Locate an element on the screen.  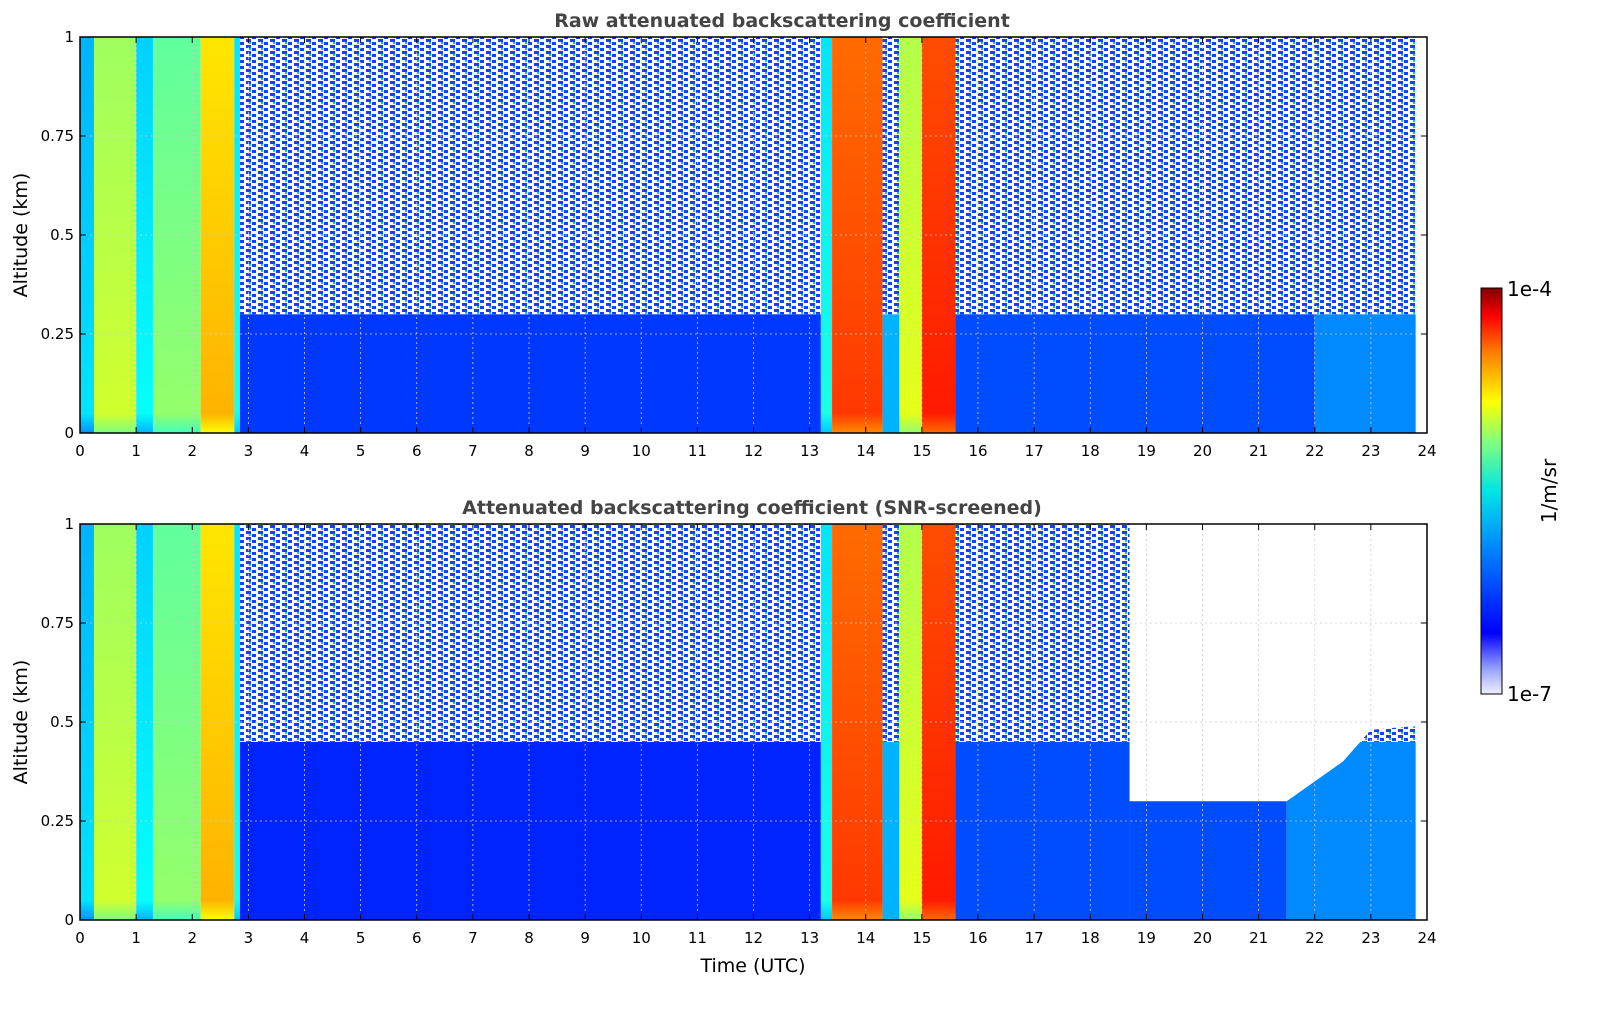
colorbar: 1e-4 1e-7 1/m/sr is located at coordinates (1520, 491).